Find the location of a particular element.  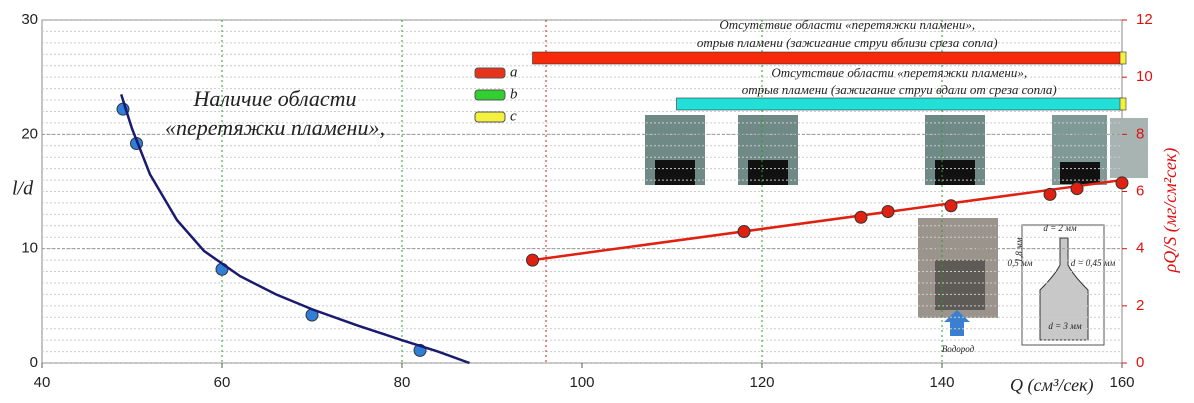

y2-tick-label: 4 is located at coordinates (1140, 248).